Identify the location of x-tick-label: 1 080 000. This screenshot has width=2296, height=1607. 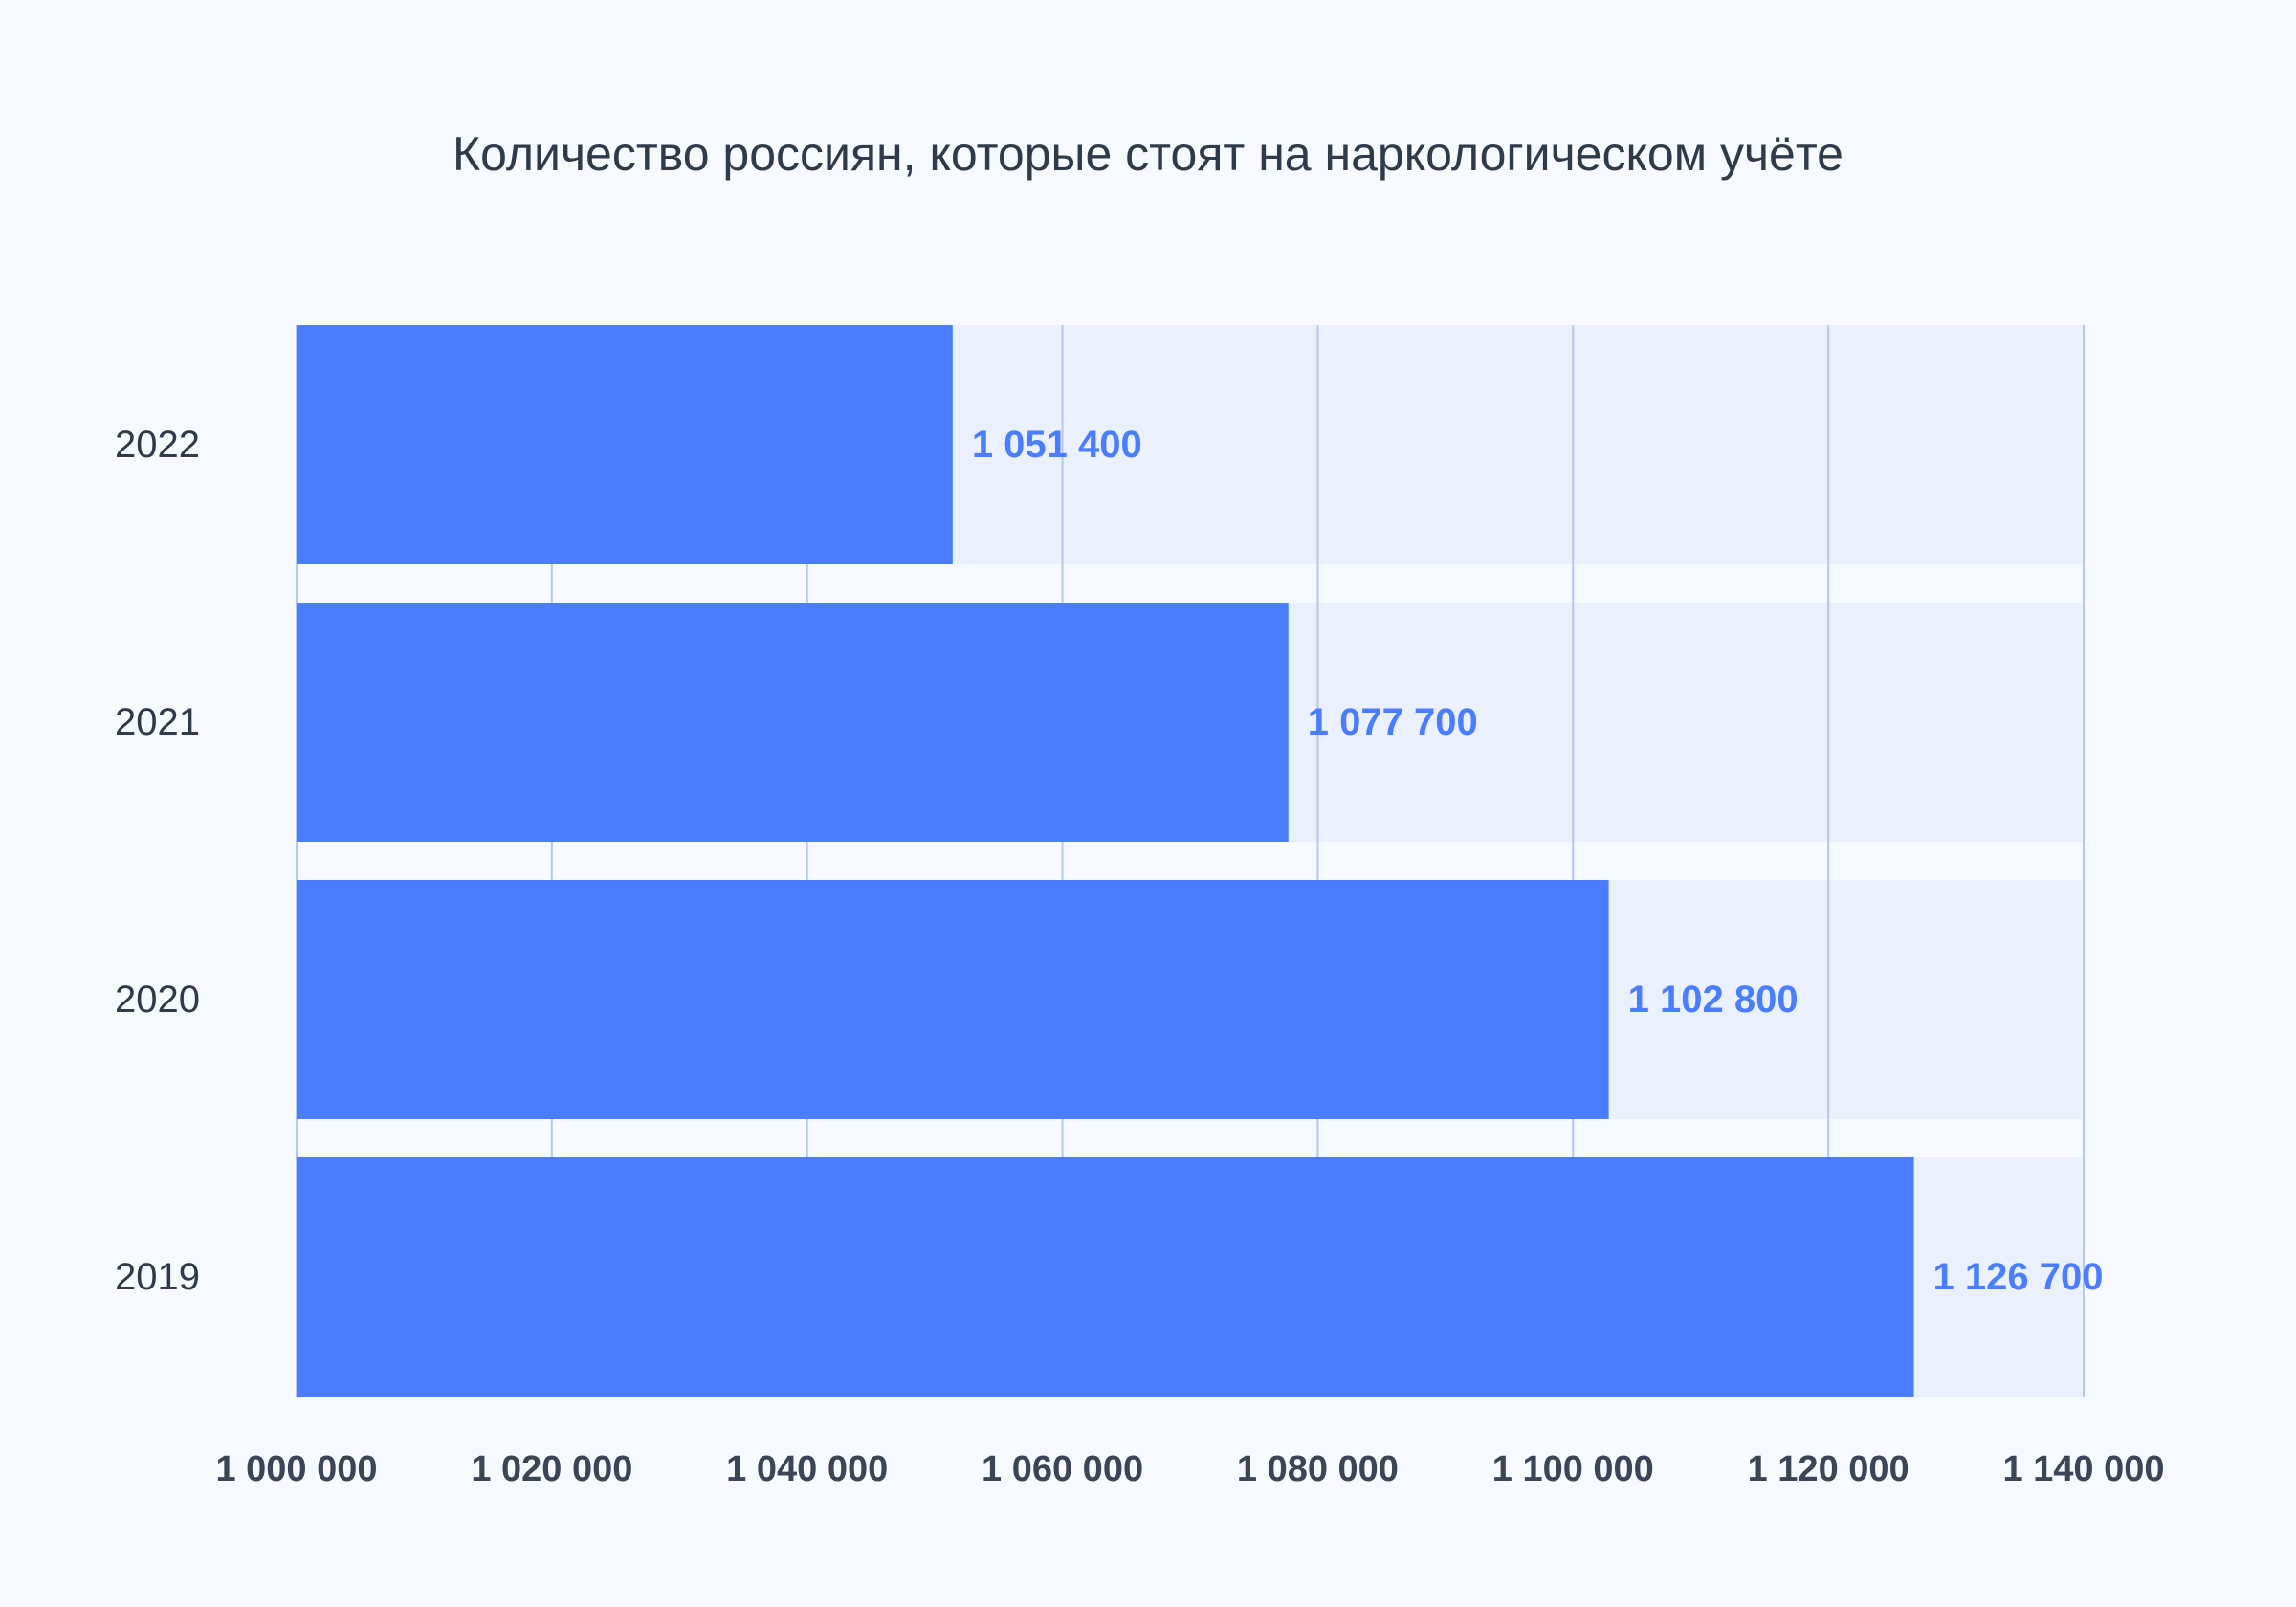
(1318, 1469).